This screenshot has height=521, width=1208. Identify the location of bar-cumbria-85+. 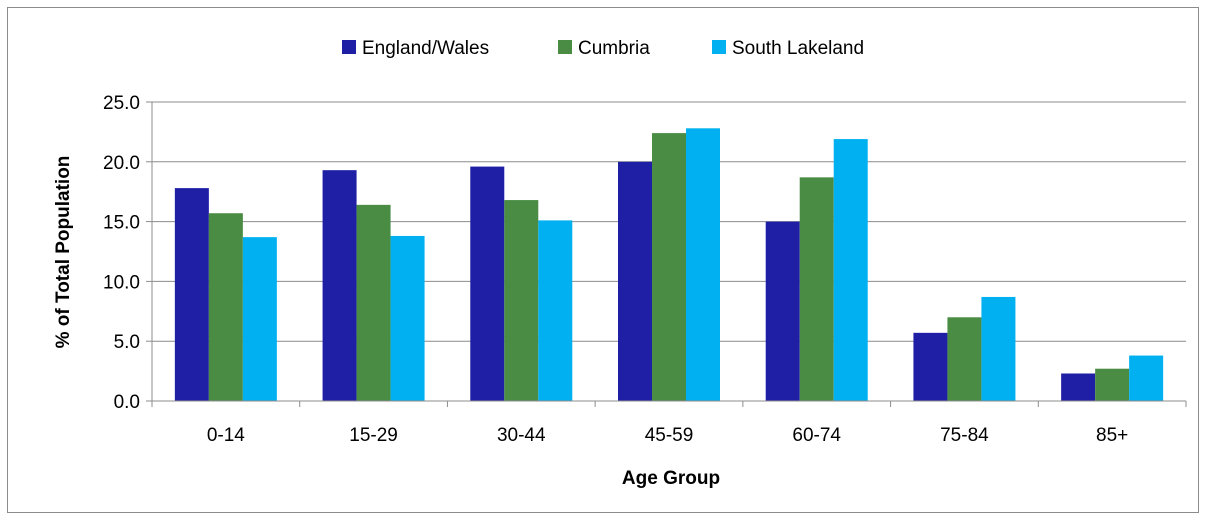
(1112, 384).